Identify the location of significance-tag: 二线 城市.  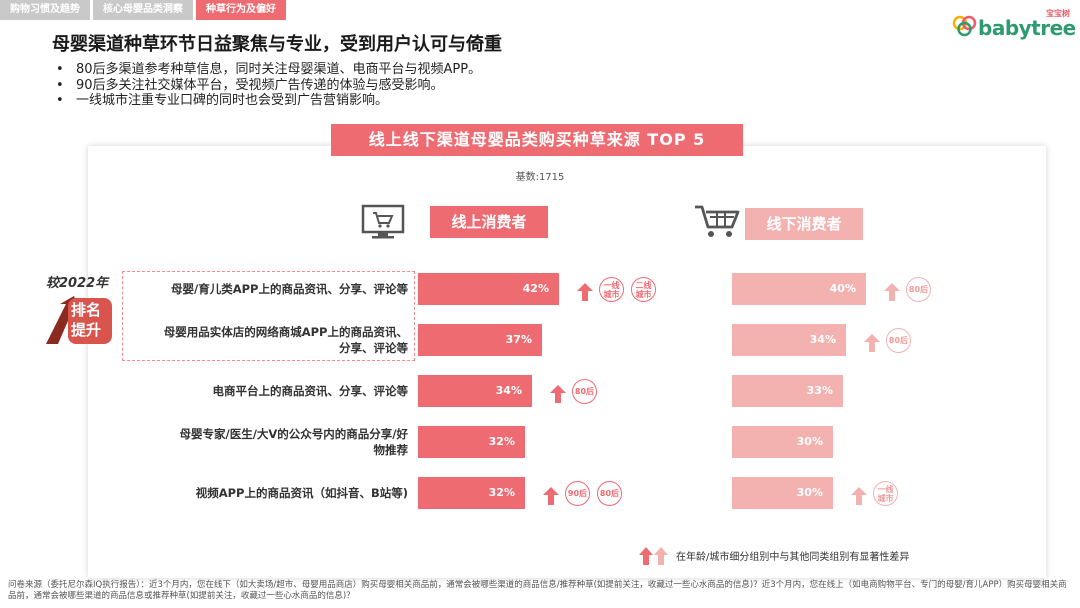
(643, 289).